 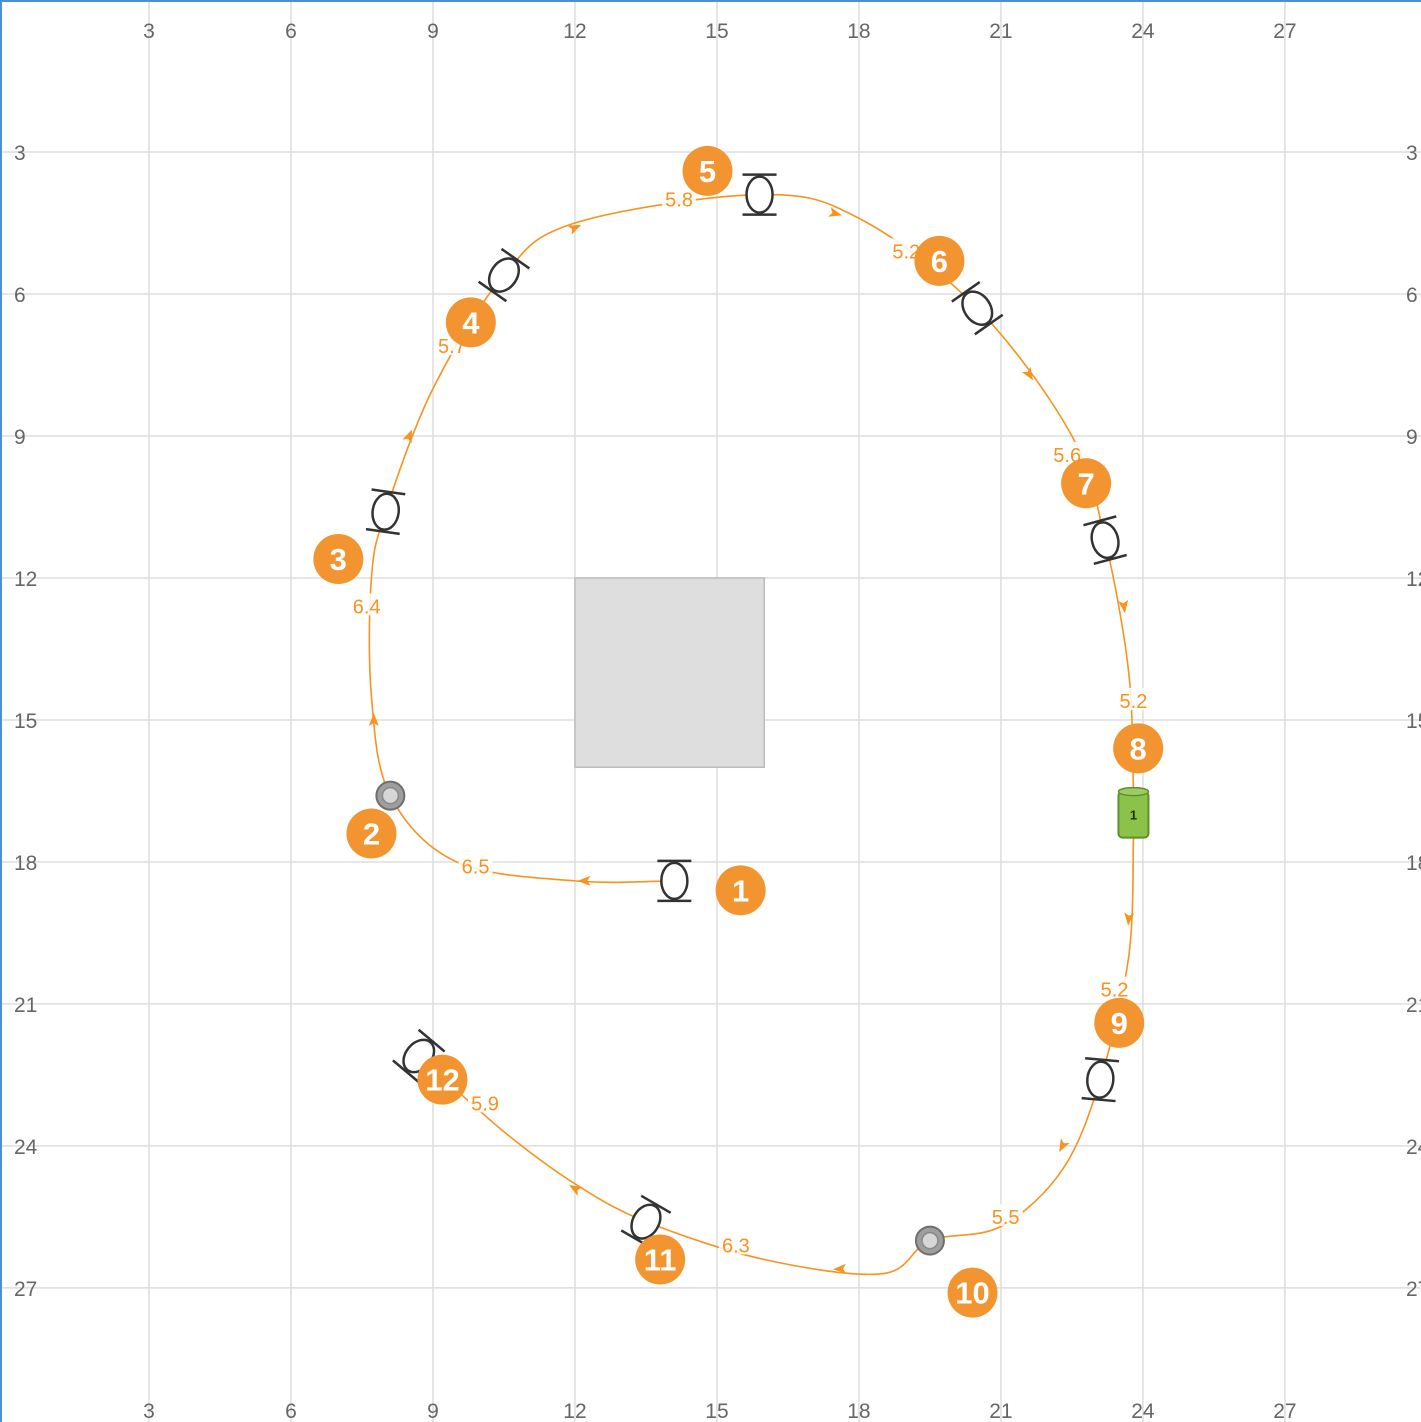 I want to click on obstacle-layer, so click(x=670, y=673).